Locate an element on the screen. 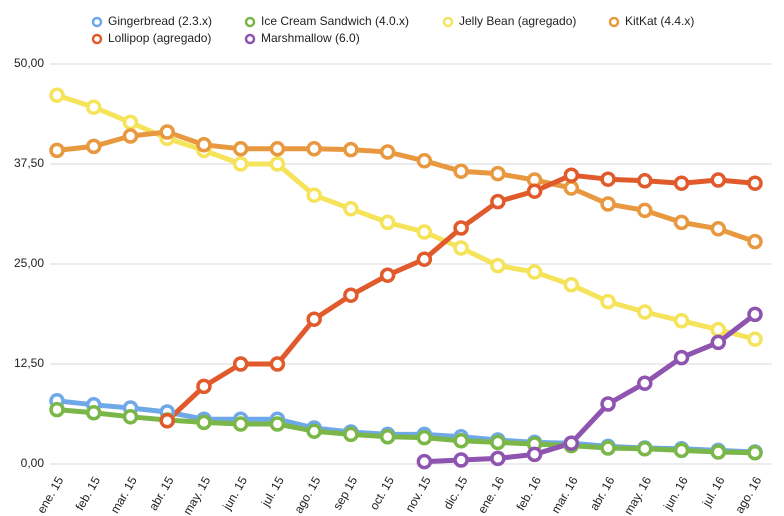  x-tick-label: dic. 15 is located at coordinates (456, 493).